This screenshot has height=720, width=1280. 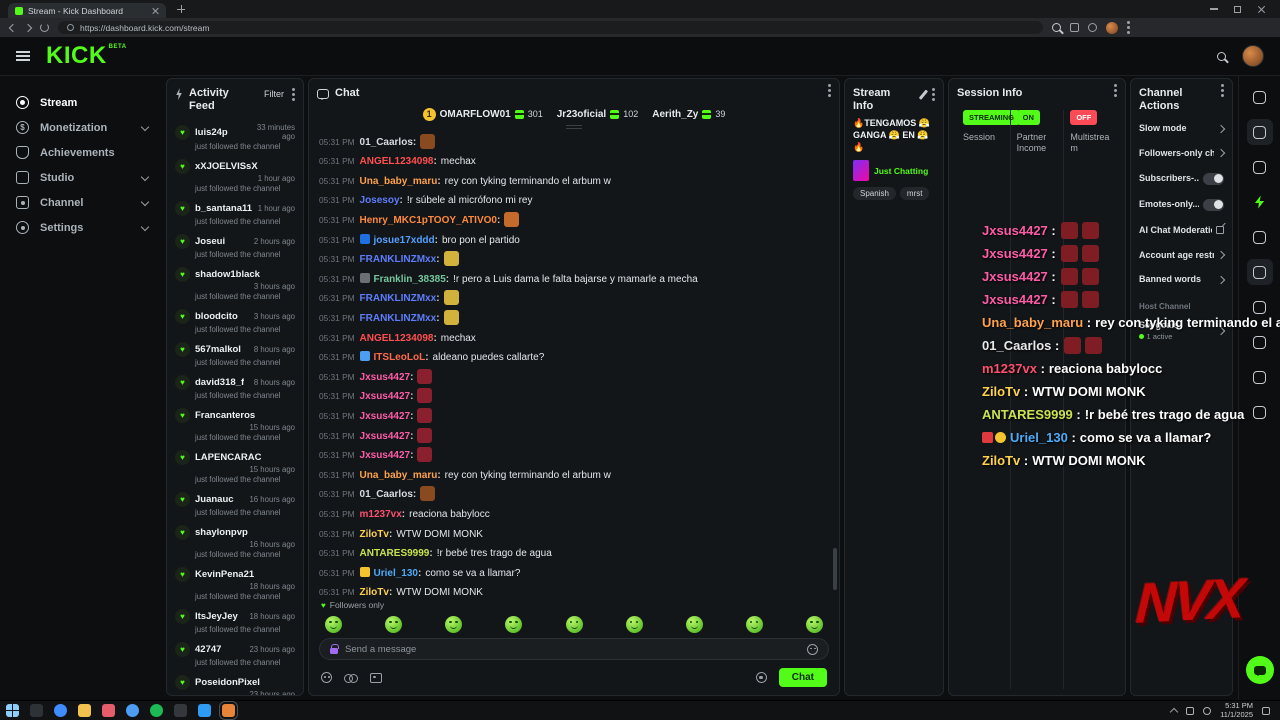 I want to click on follower-name: KevinPena21, so click(x=225, y=575).